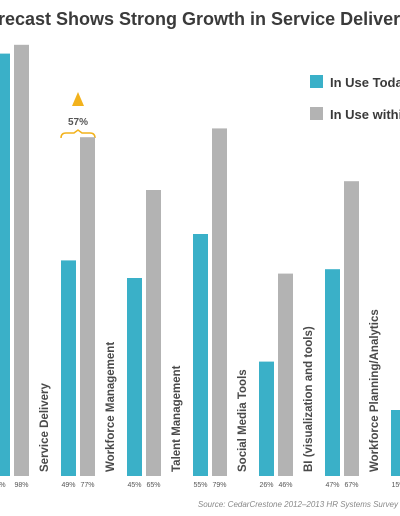 The height and width of the screenshot is (516, 400). I want to click on value-label-today-3: 55%, so click(200, 485).